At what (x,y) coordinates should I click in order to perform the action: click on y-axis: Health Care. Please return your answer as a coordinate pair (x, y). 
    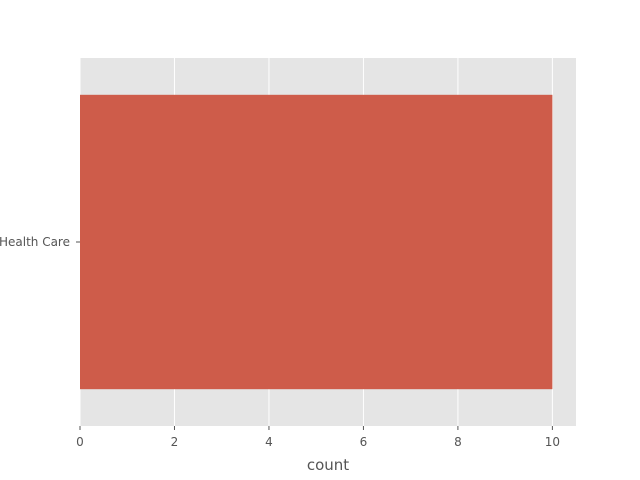
    Looking at the image, I should click on (40, 242).